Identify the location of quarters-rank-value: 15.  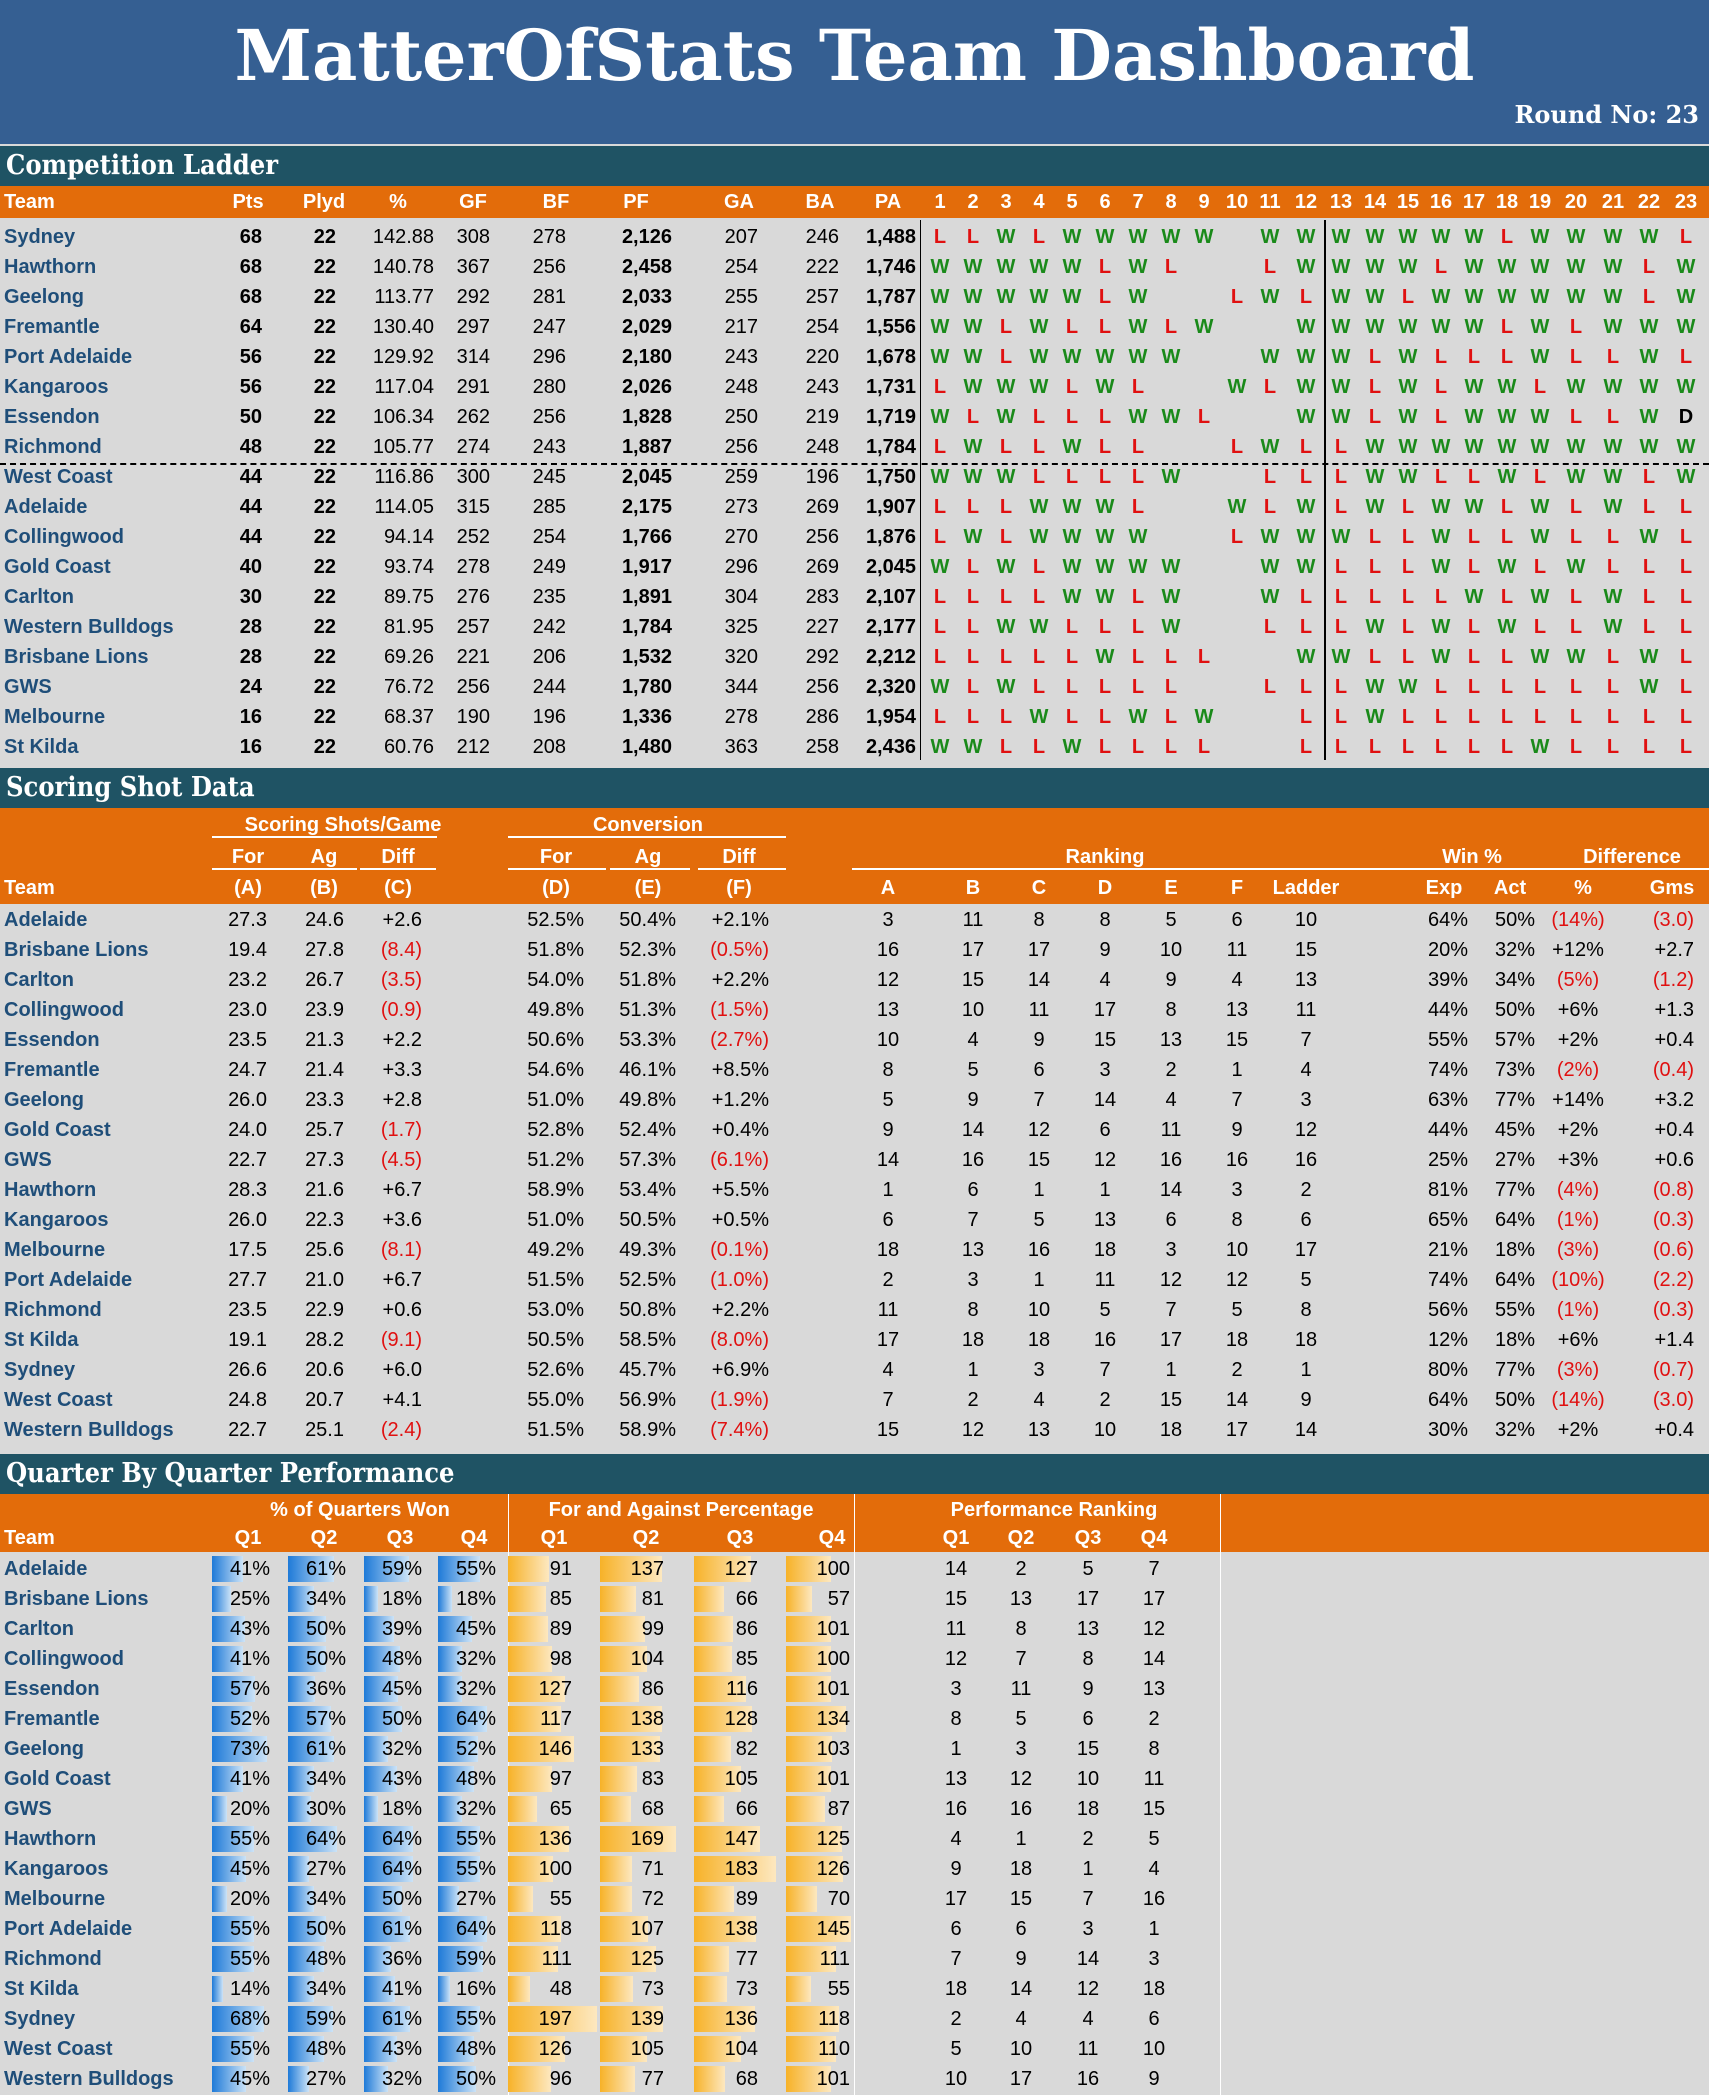
(1021, 1899).